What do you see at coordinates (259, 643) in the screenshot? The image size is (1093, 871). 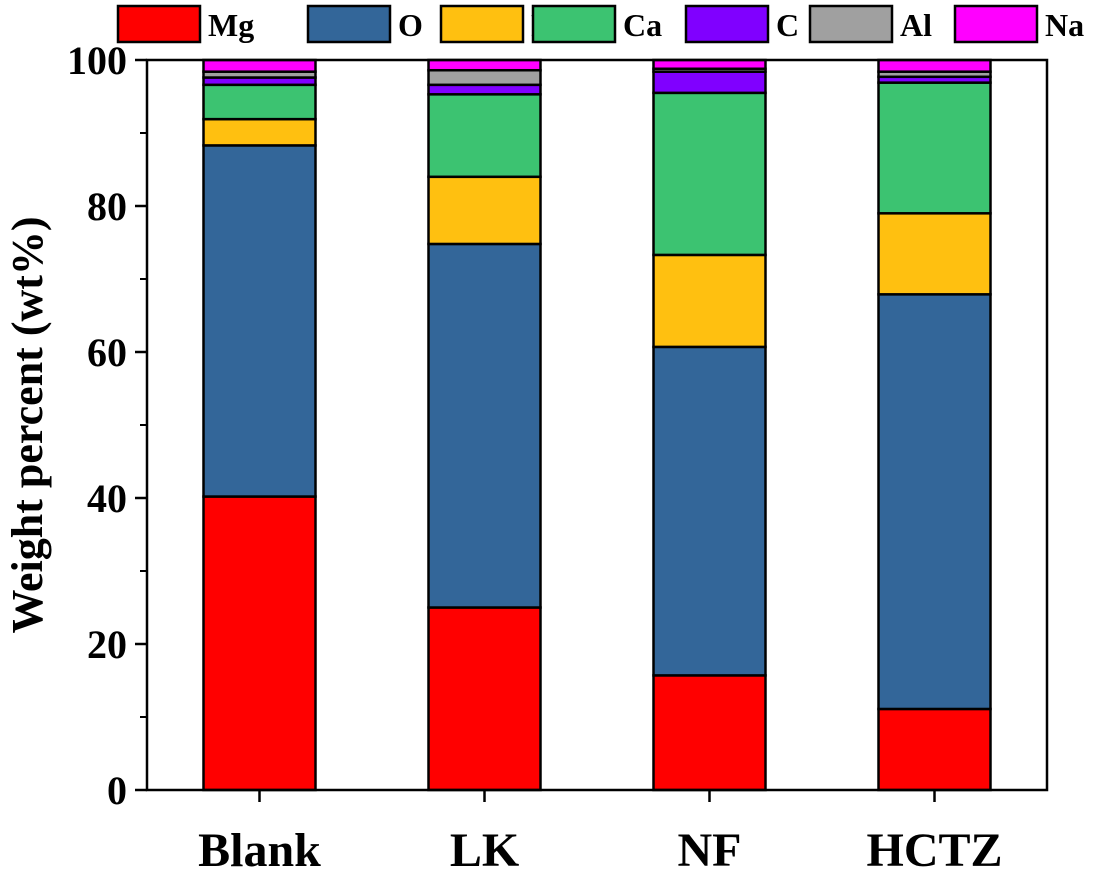 I see `bar-blank-mg` at bounding box center [259, 643].